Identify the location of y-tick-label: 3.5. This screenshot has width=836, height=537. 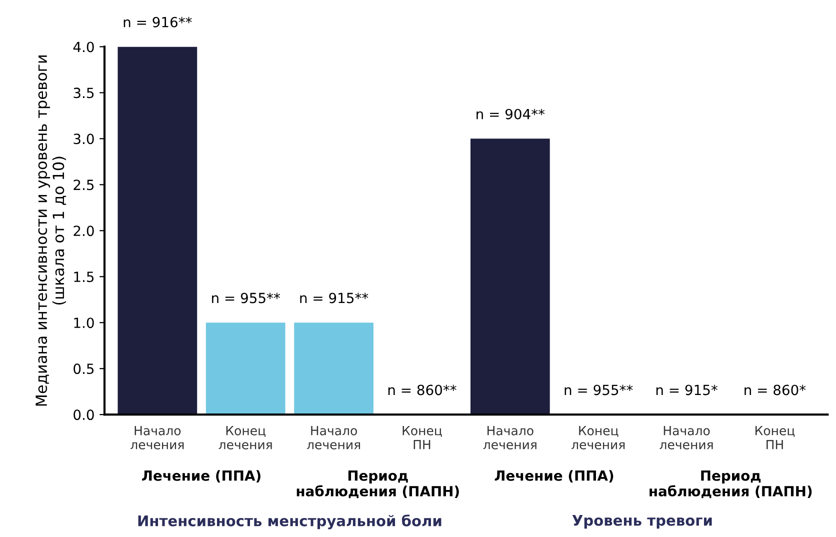
(84, 93).